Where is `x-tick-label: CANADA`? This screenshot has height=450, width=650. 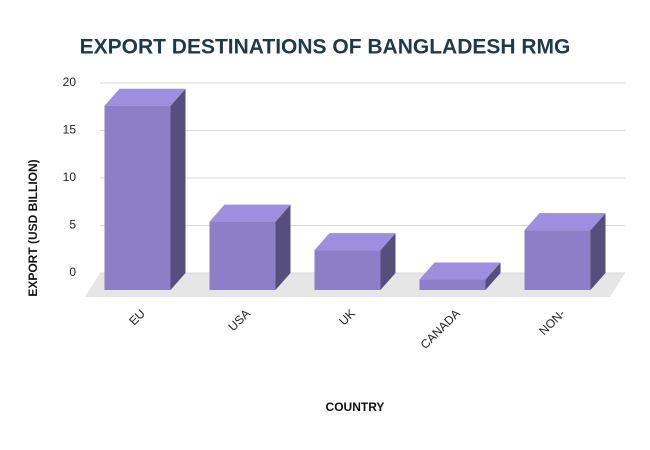 x-tick-label: CANADA is located at coordinates (440, 328).